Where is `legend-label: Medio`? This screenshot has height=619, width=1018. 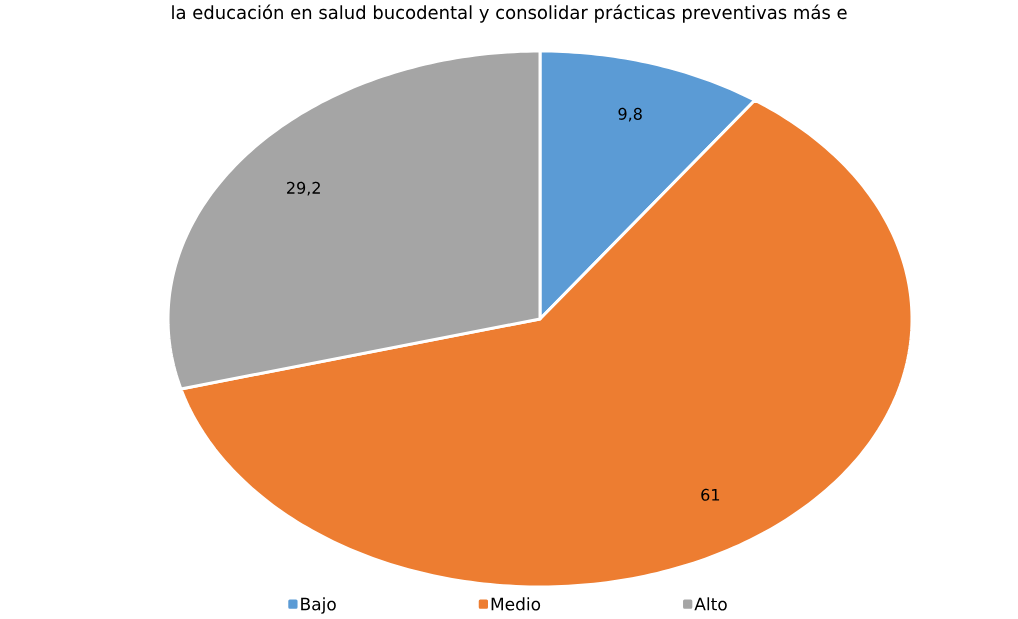 legend-label: Medio is located at coordinates (516, 604).